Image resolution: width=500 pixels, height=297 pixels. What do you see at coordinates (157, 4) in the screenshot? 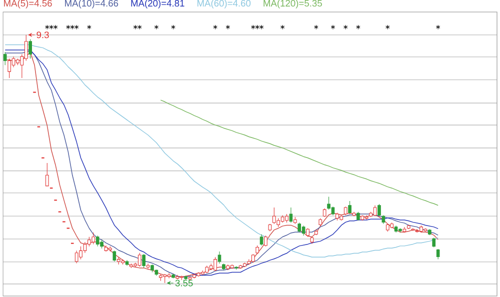
I see `text: MA(20)=4.81` at bounding box center [157, 4].